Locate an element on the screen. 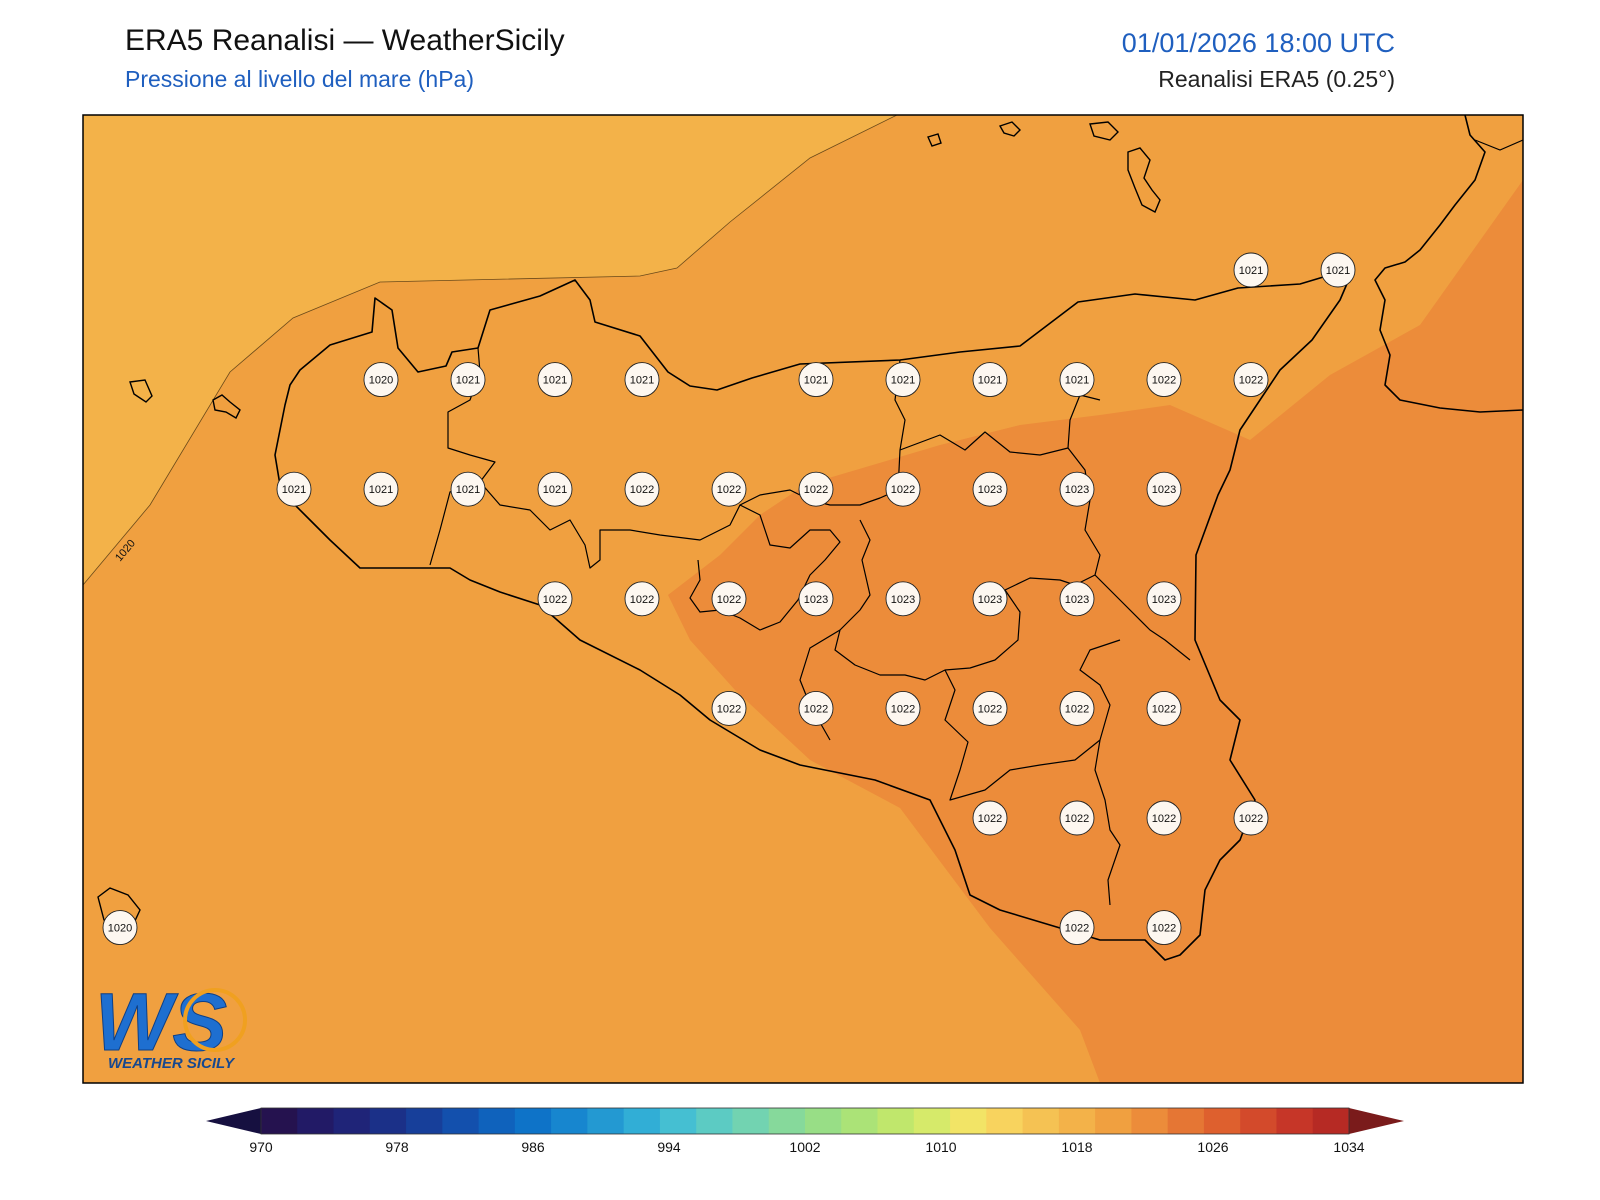 Image resolution: width=1600 pixels, height=1200 pixels. calabria-north-coast is located at coordinates (1498, 145).